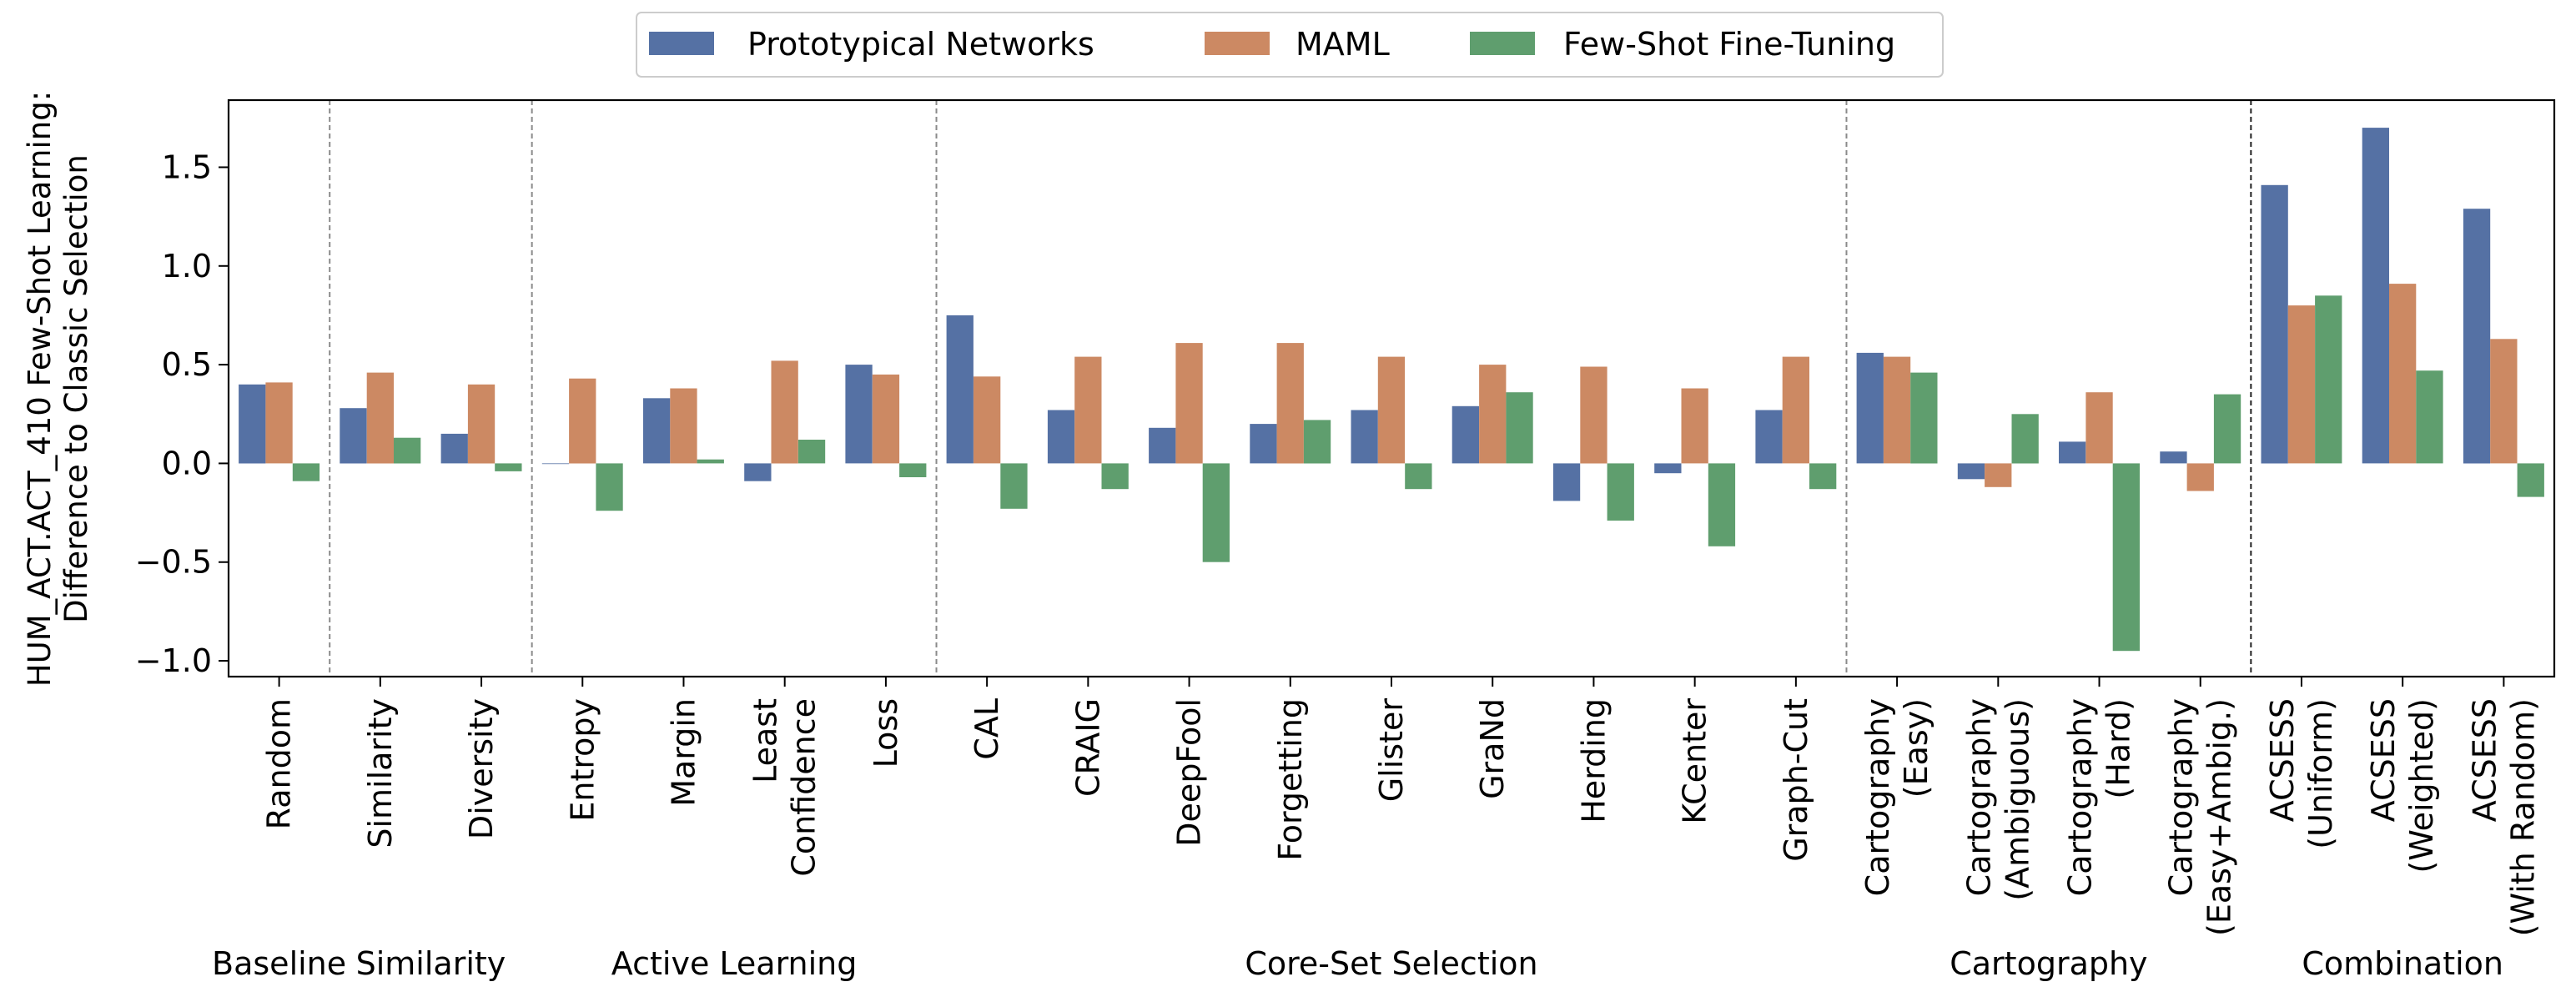 Image resolution: width=2576 pixels, height=1007 pixels. I want to click on x-tick-label: Cartography(Easy+Ambig.), so click(2200, 817).